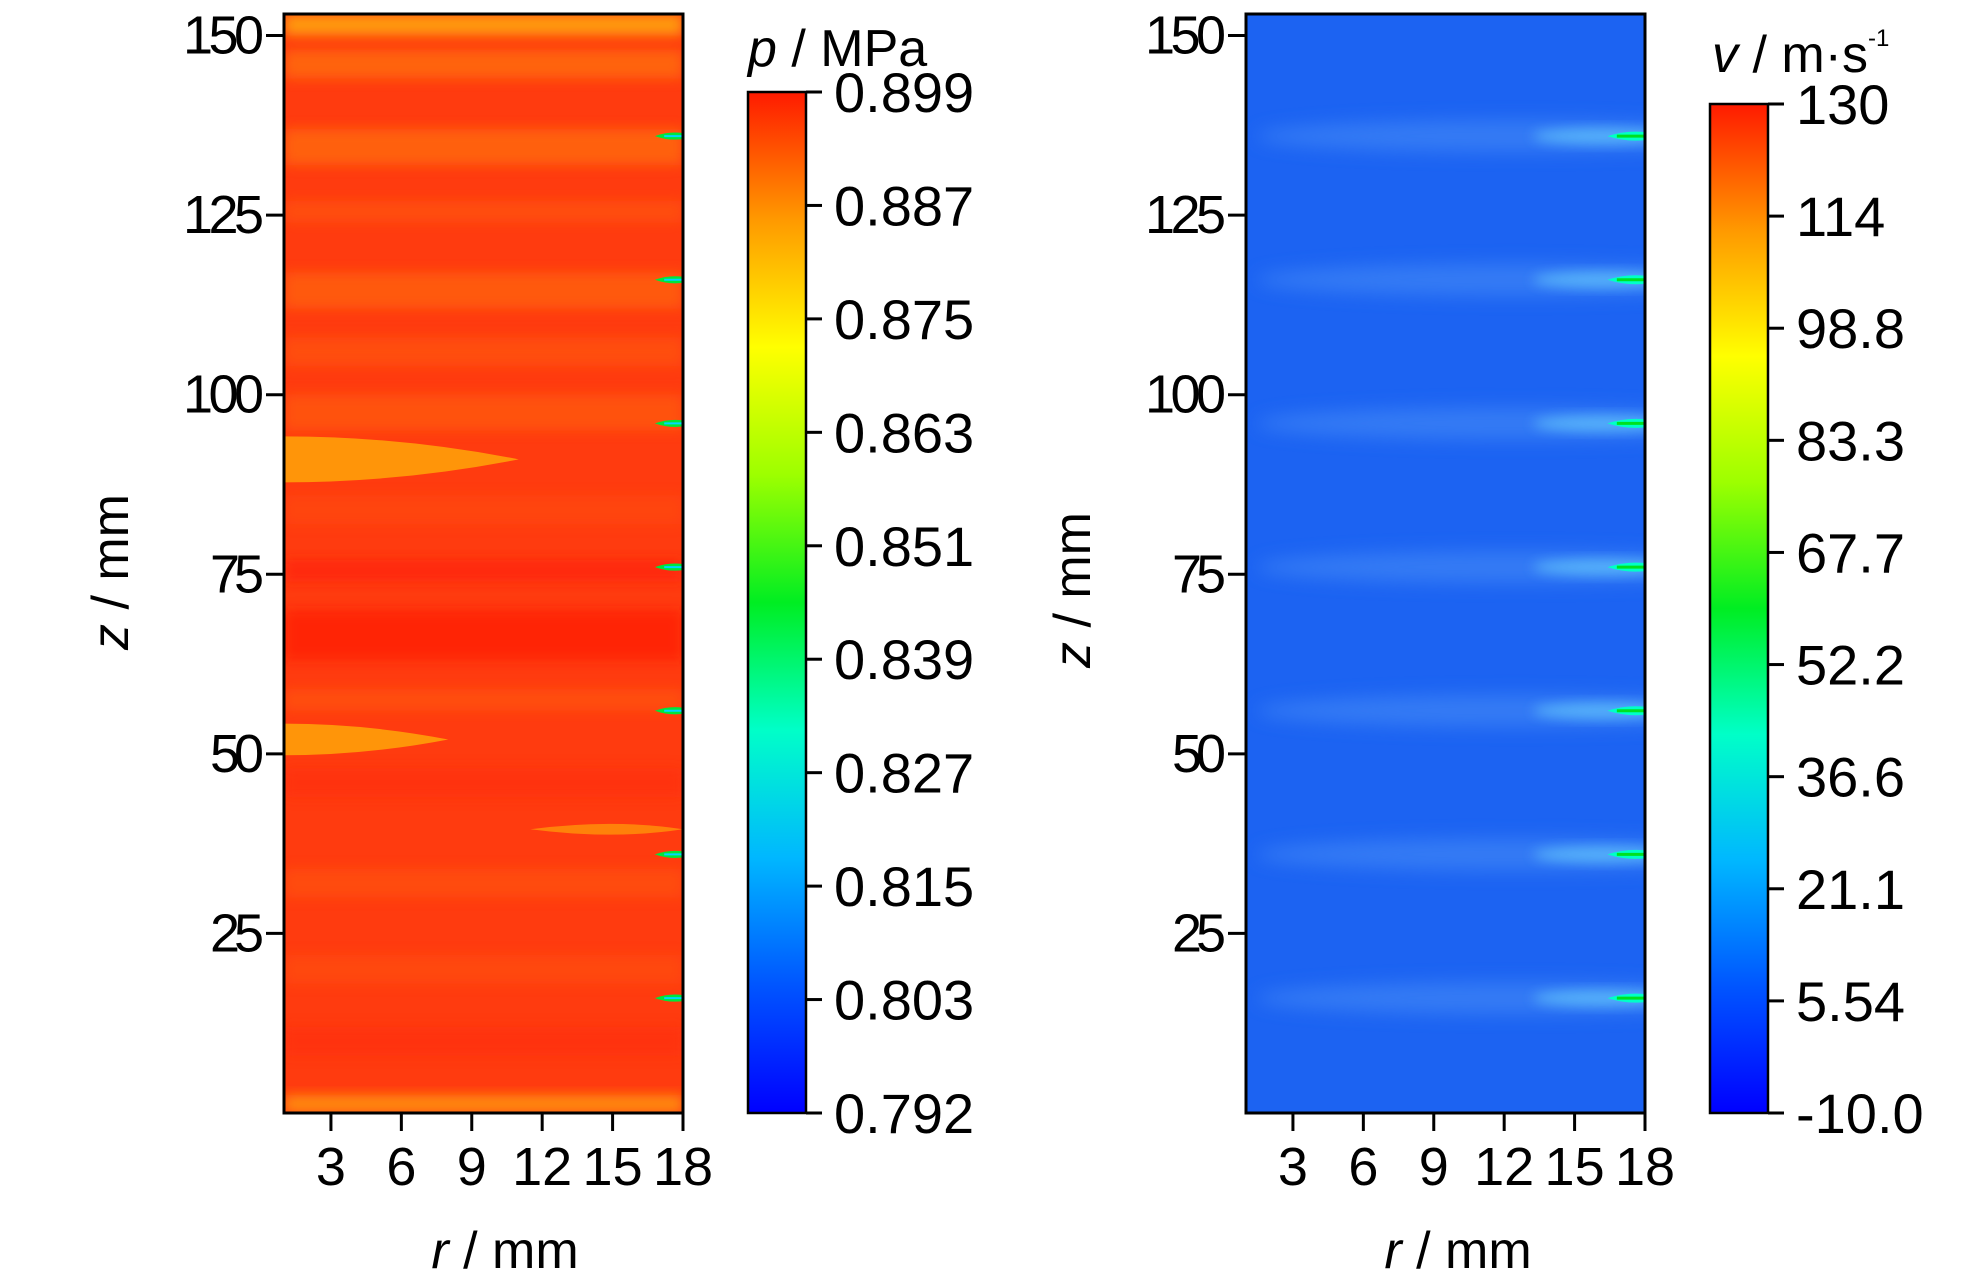 The image size is (1984, 1276). Describe the element at coordinates (1850, 777) in the screenshot. I see `colorbar-tick-label: 36.6` at that location.